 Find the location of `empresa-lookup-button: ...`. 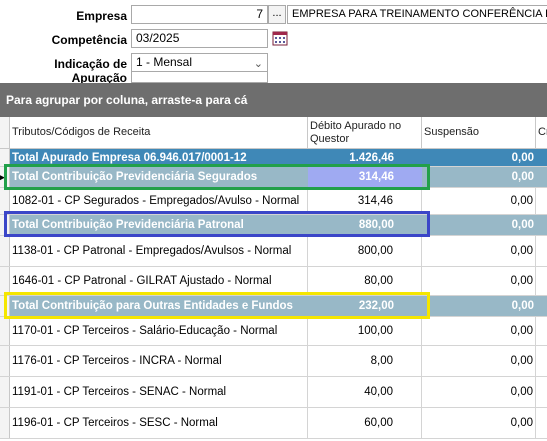

empresa-lookup-button: ... is located at coordinates (277, 14).